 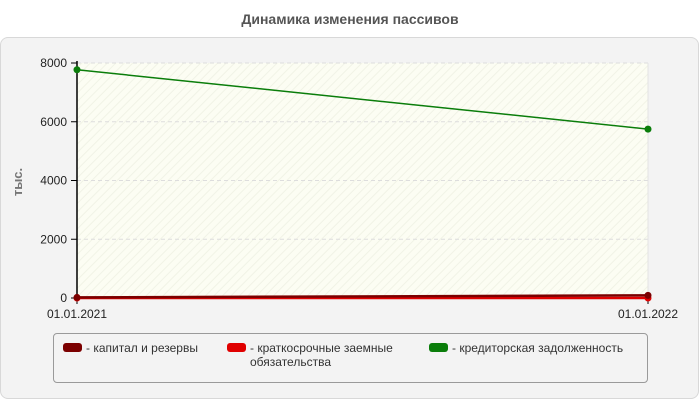 What do you see at coordinates (53, 122) in the screenshot?
I see `y-tick-label: 6000` at bounding box center [53, 122].